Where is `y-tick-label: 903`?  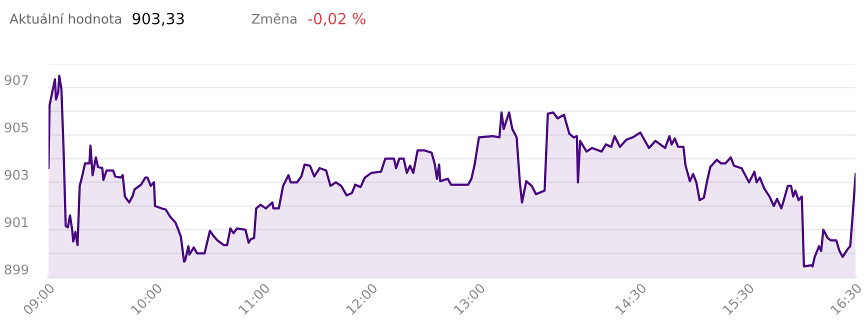 y-tick-label: 903 is located at coordinates (16, 175).